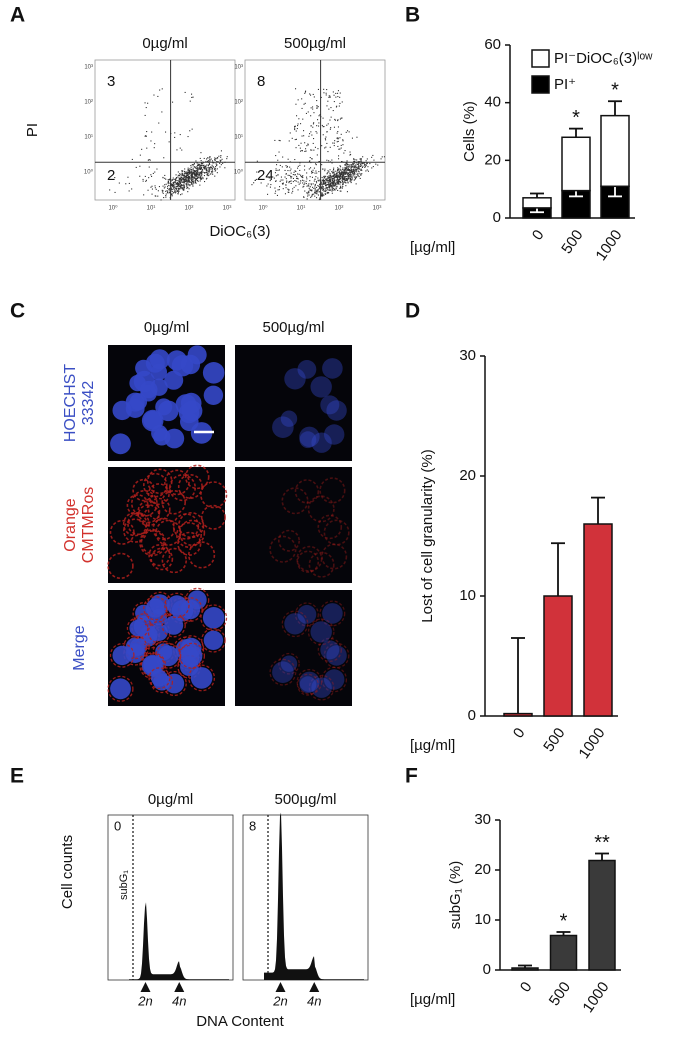 The image size is (685, 1062). I want to click on panel-letter: A, so click(17, 15).